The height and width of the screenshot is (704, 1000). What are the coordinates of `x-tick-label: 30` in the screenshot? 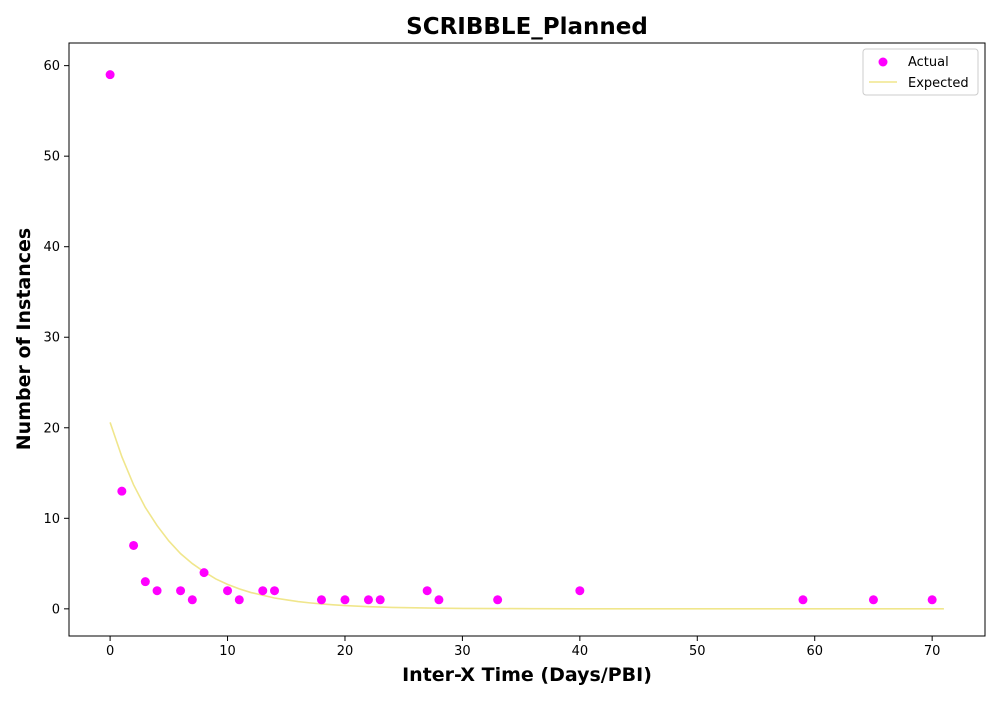 It's located at (462, 651).